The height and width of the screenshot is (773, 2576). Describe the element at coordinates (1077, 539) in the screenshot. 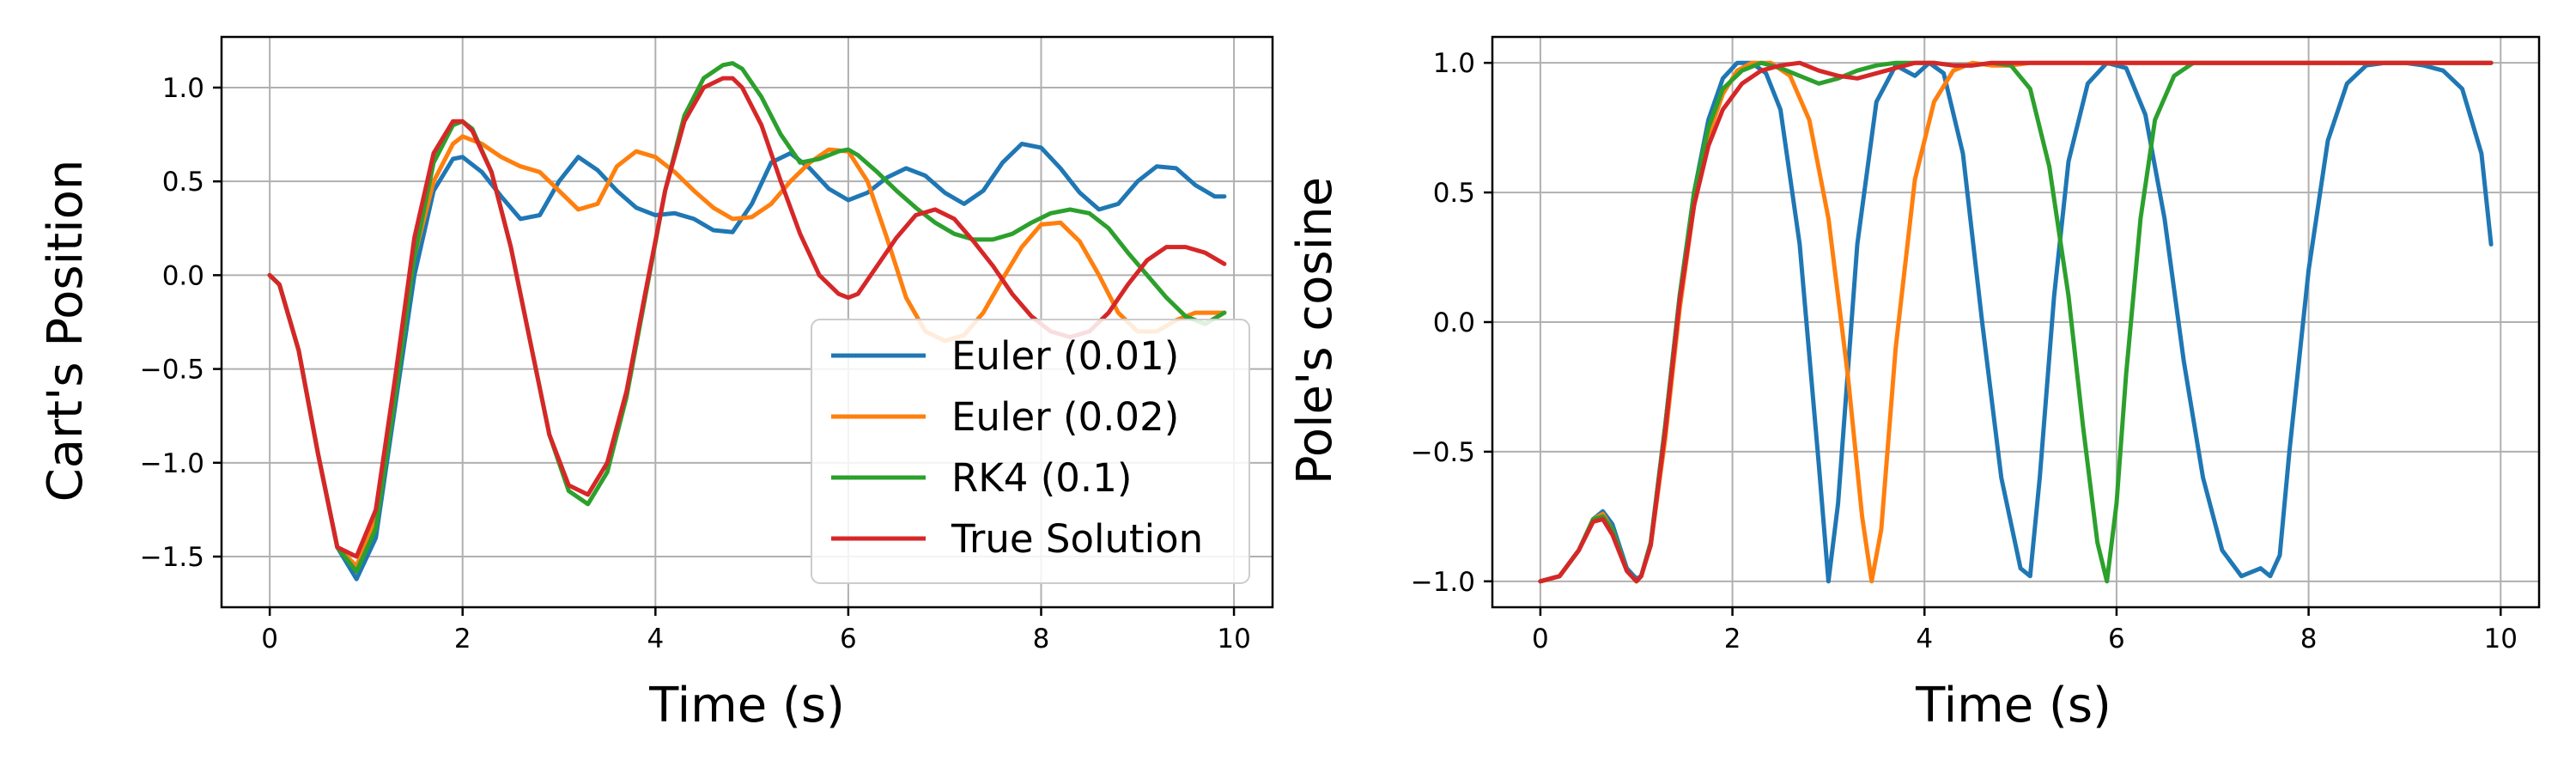

I see `legend-label-true-solution: True Solution` at that location.